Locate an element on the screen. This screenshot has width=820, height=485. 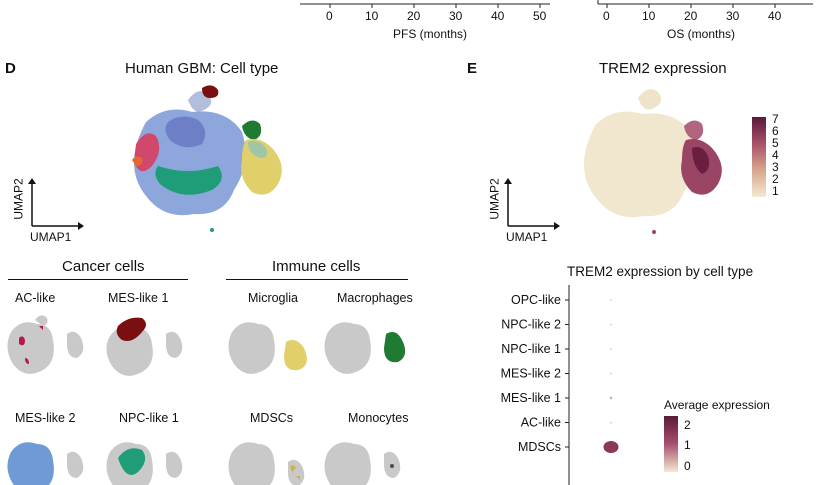
panel-d-umap-main is located at coordinates (207, 158).